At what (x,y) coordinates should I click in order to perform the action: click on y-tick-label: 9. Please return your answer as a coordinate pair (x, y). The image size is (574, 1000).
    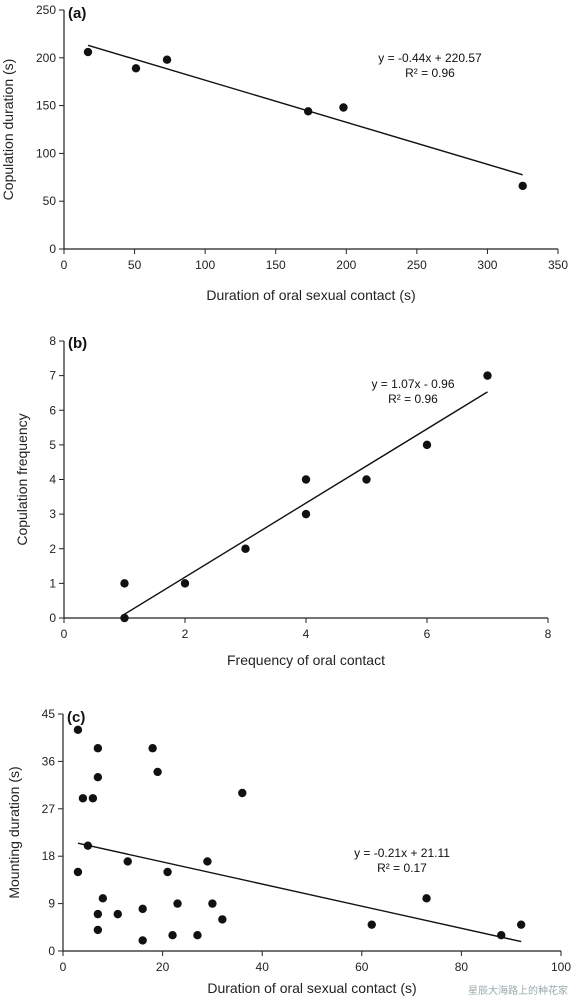
    Looking at the image, I should click on (51, 904).